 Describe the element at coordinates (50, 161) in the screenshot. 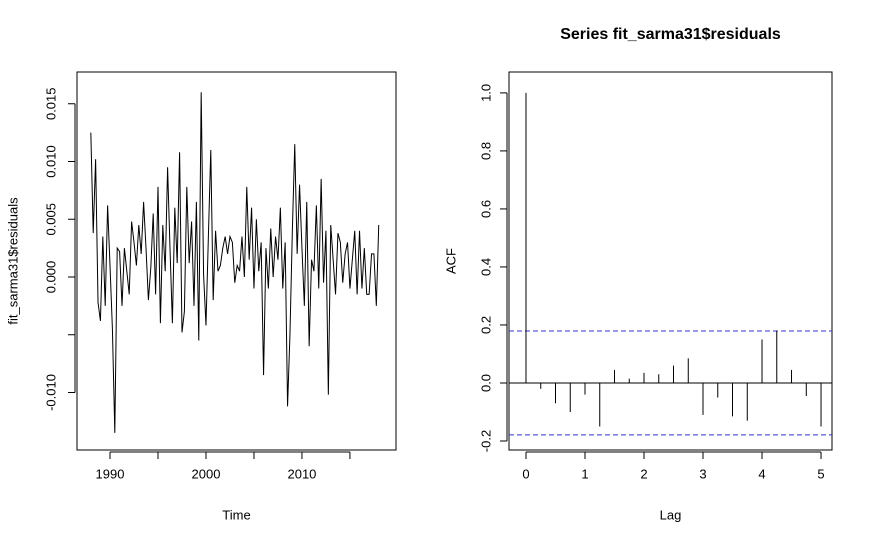

I see `y-tick-label: 0.010` at that location.